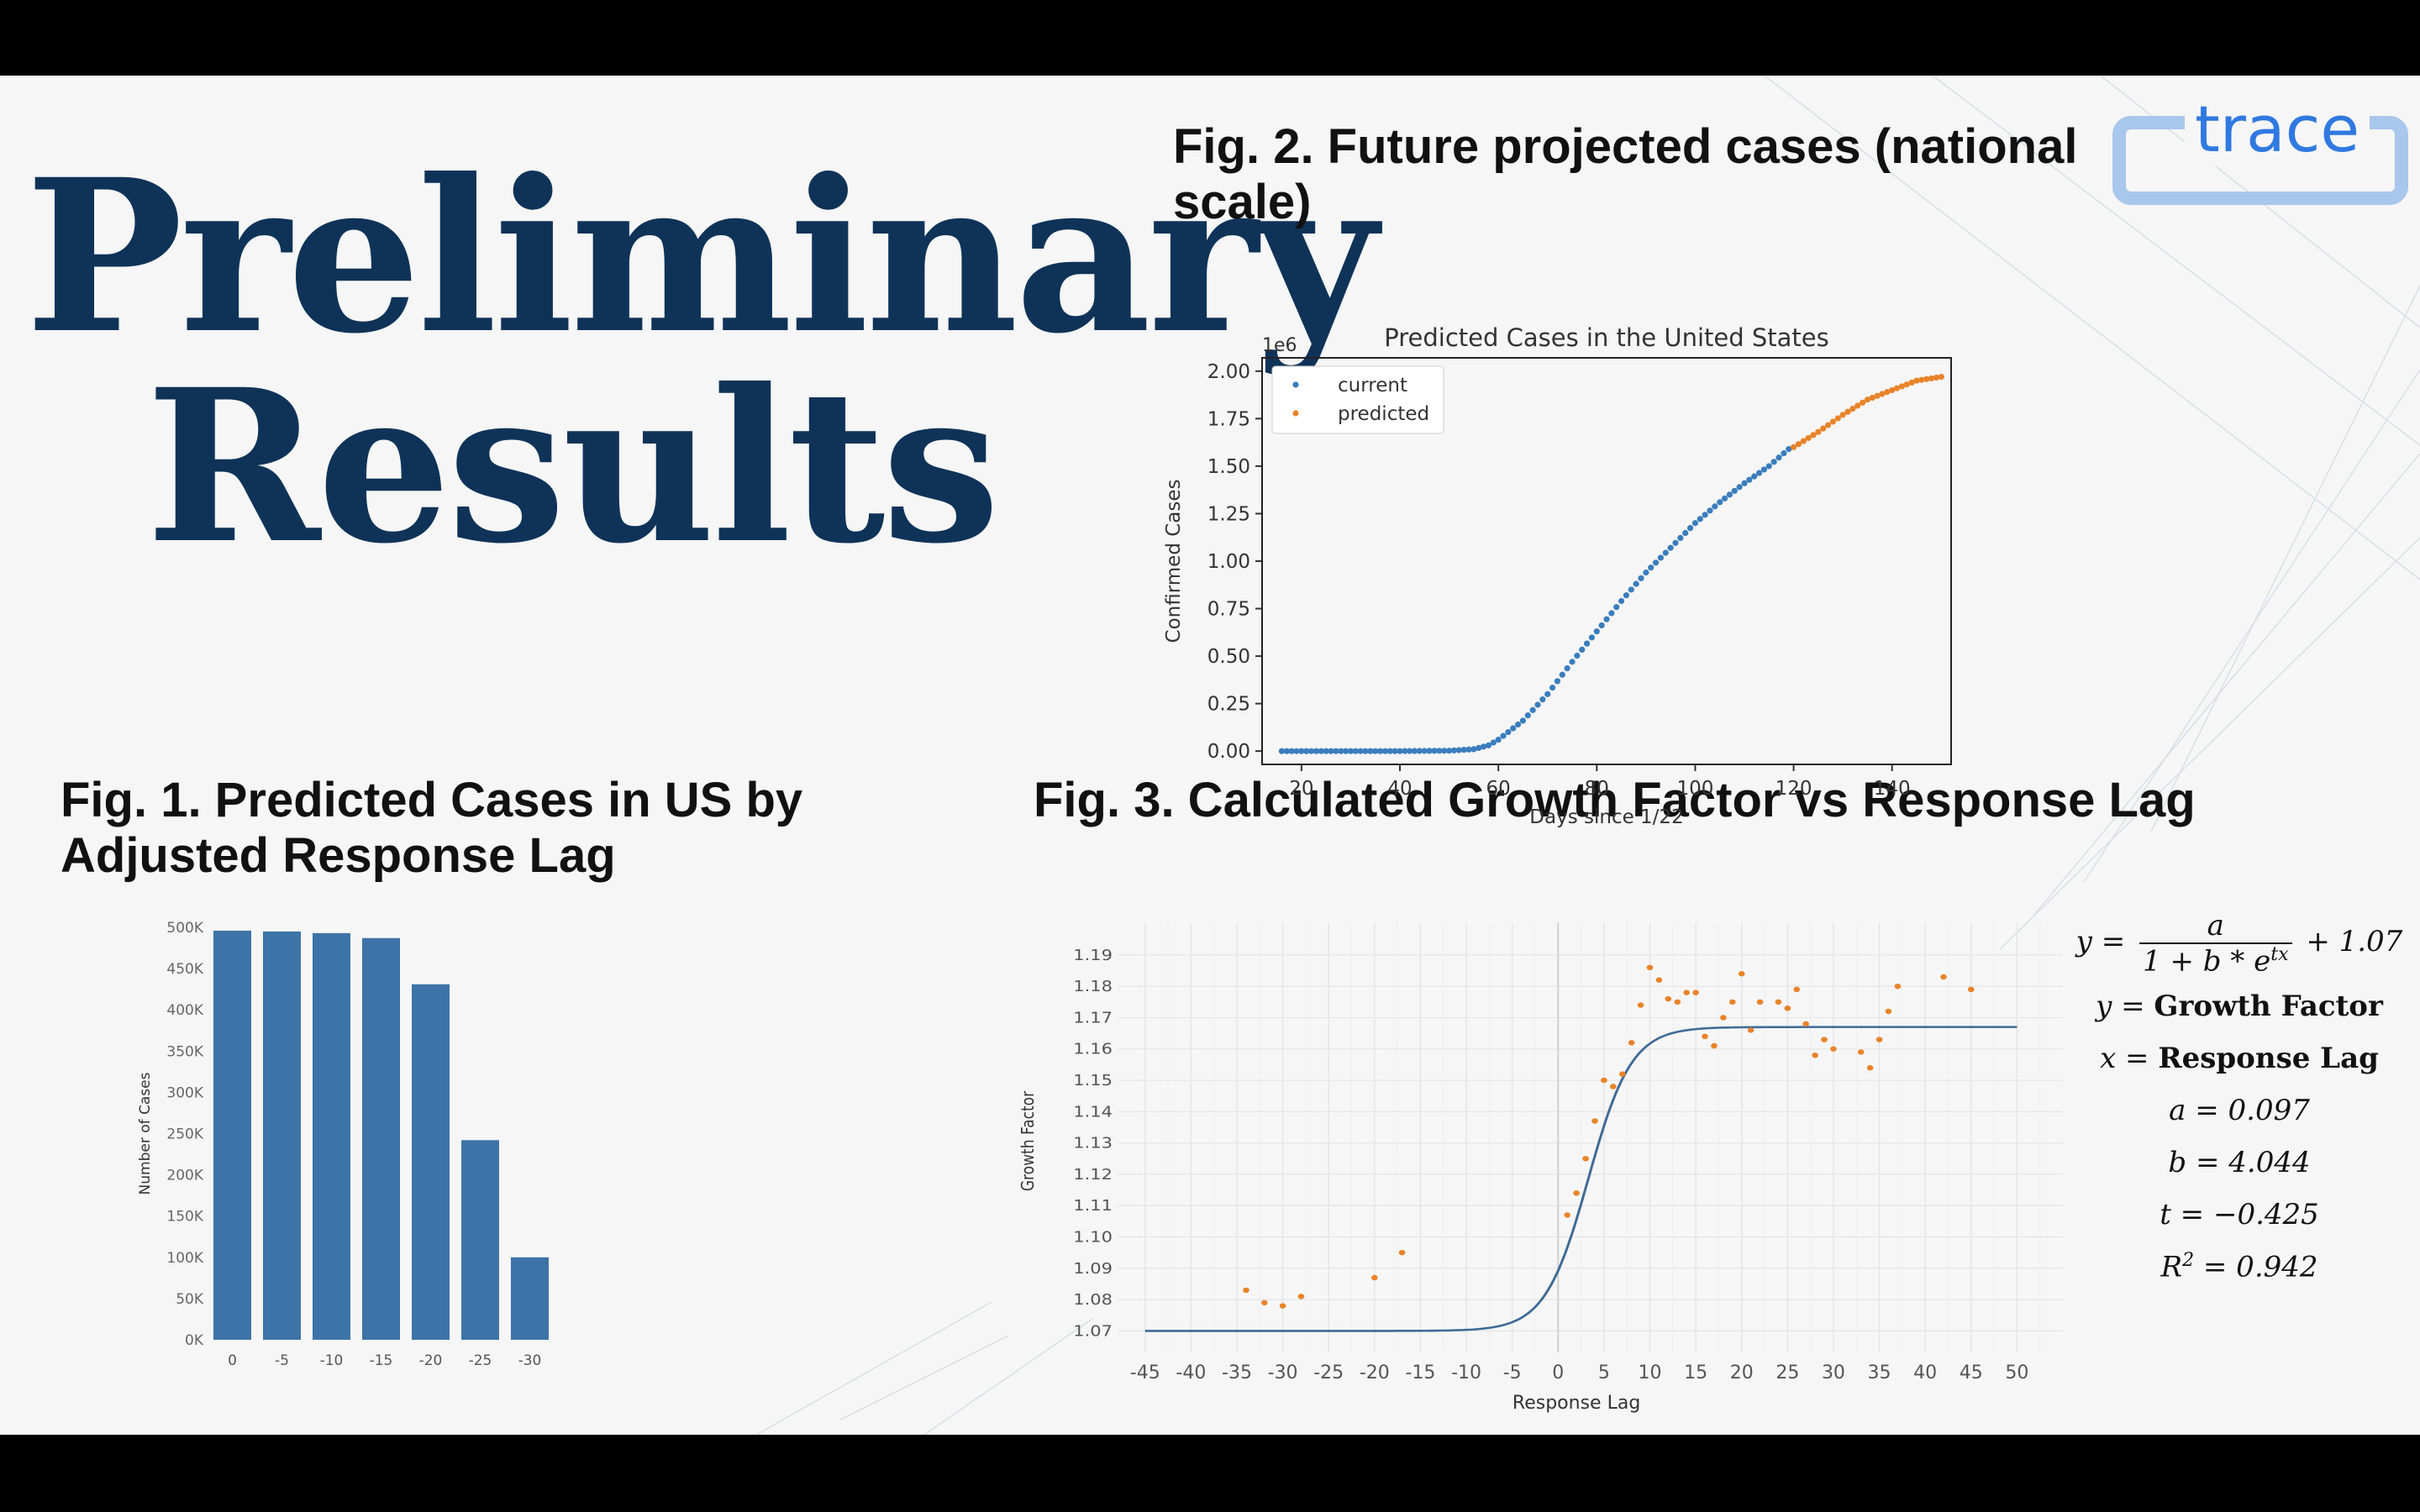  Describe the element at coordinates (184, 969) in the screenshot. I see `fig1-ytick-label: 450K` at that location.